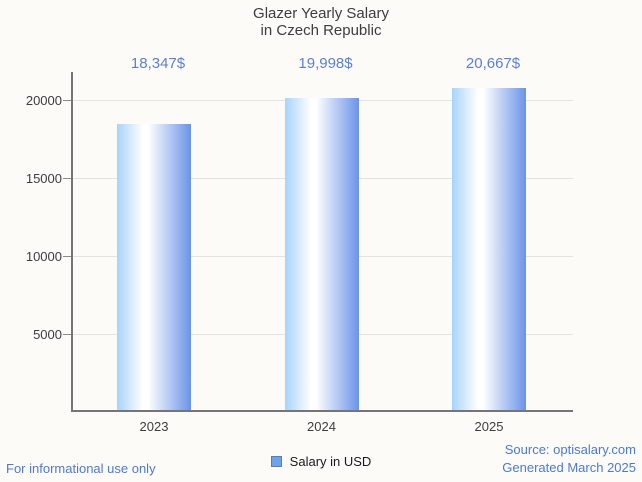 This screenshot has height=482, width=642. What do you see at coordinates (43, 100) in the screenshot?
I see `y-tick-label-20000: 20000` at bounding box center [43, 100].